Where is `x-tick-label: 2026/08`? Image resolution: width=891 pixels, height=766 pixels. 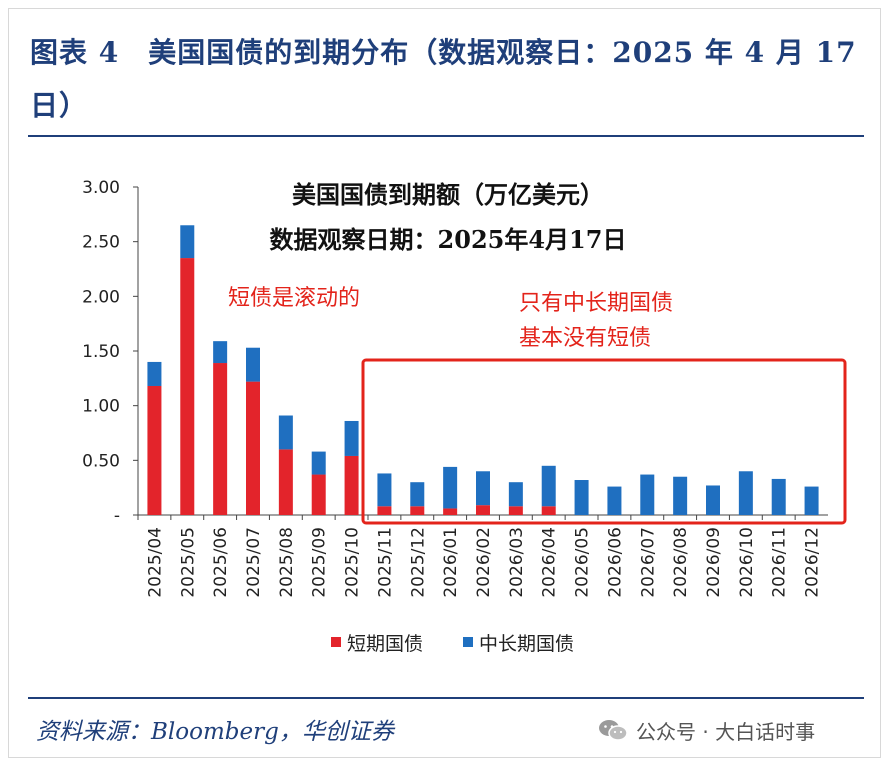 x-tick-label: 2026/08 is located at coordinates (681, 562).